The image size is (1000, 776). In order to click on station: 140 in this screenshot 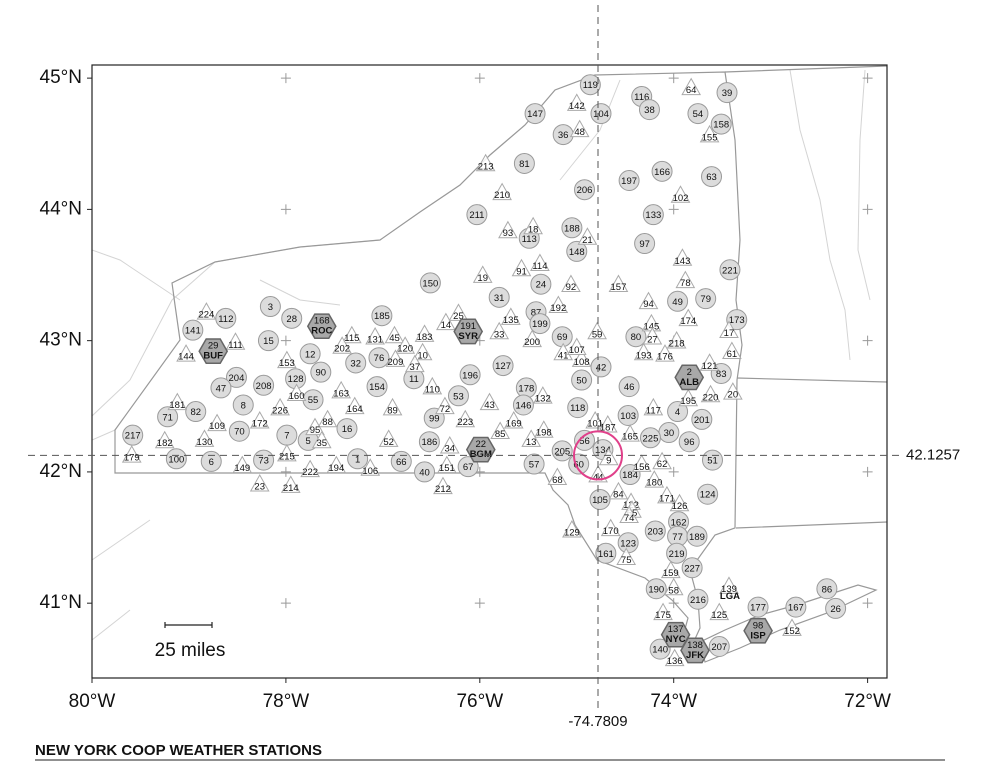, I will do `click(660, 649)`.